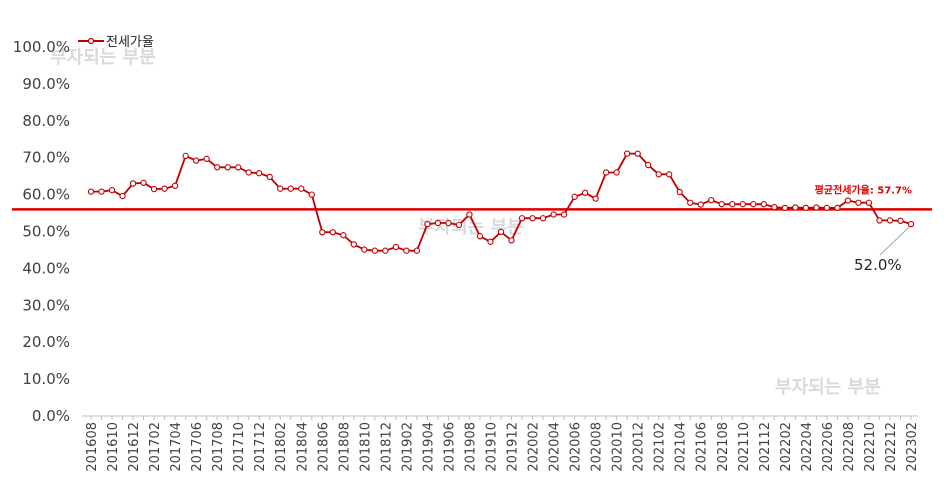 This screenshot has width=947, height=497. Describe the element at coordinates (807, 447) in the screenshot. I see `x-tick-label: 202204` at that location.